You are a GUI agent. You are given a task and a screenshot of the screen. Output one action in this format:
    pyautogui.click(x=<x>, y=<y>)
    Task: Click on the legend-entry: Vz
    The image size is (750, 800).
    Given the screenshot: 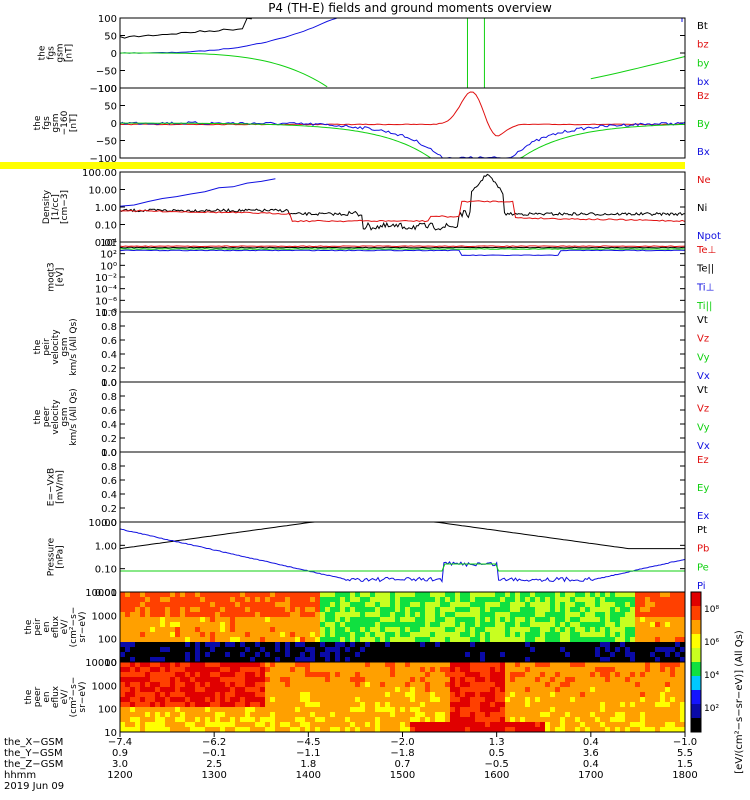 What is the action you would take?
    pyautogui.click(x=703, y=339)
    